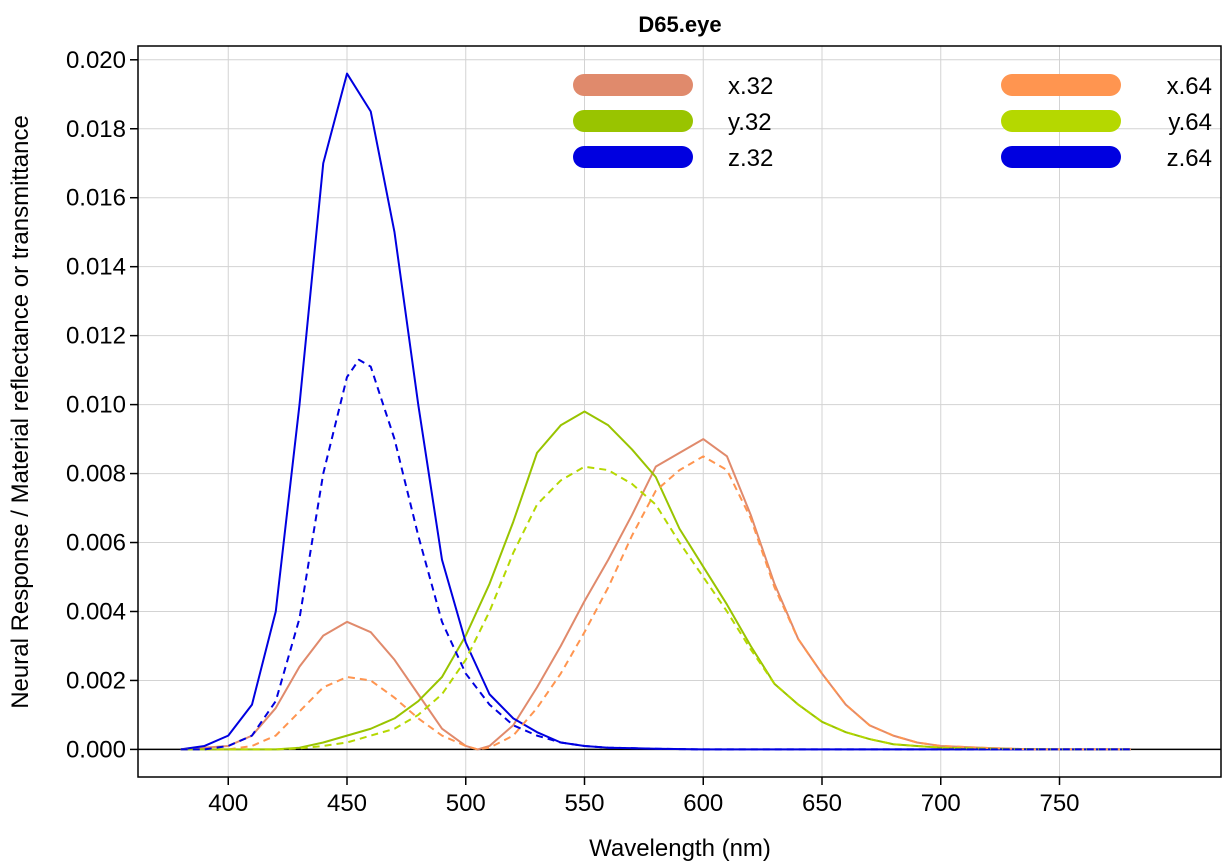 Image resolution: width=1222 pixels, height=867 pixels. I want to click on y-tick-label: 0.008, so click(96, 474).